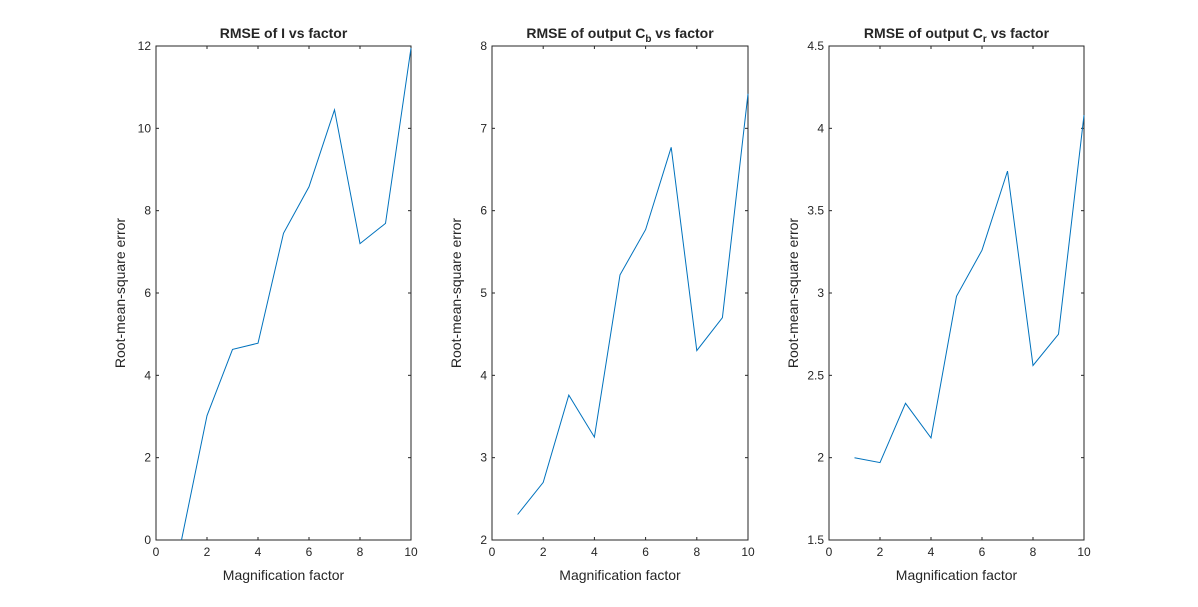 This screenshot has height=607, width=1198. What do you see at coordinates (147, 540) in the screenshot?
I see `y-tick-label: 0` at bounding box center [147, 540].